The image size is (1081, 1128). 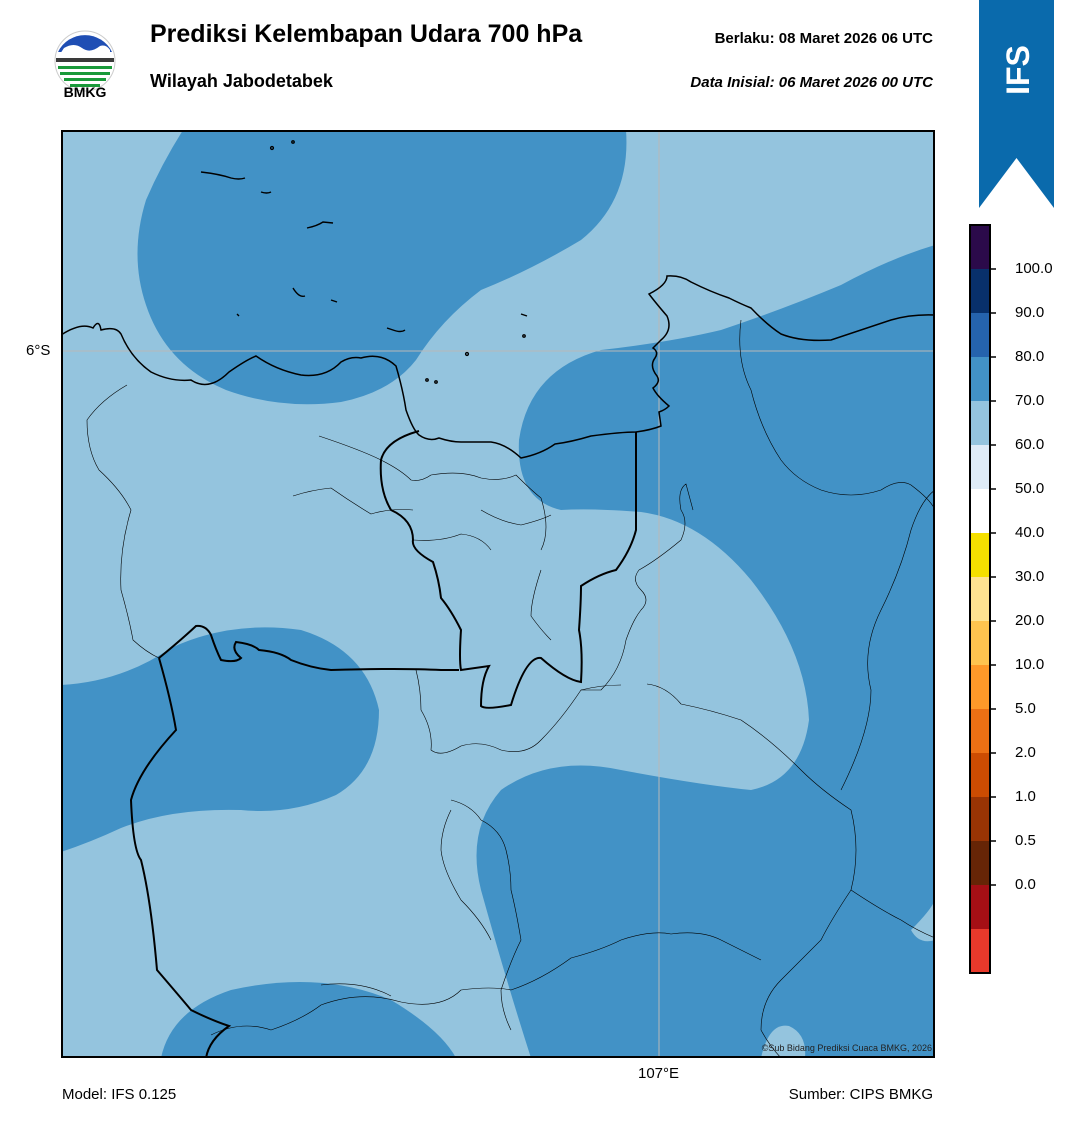 I want to click on colorbar-tick-label: 40.0, so click(x=1030, y=532).